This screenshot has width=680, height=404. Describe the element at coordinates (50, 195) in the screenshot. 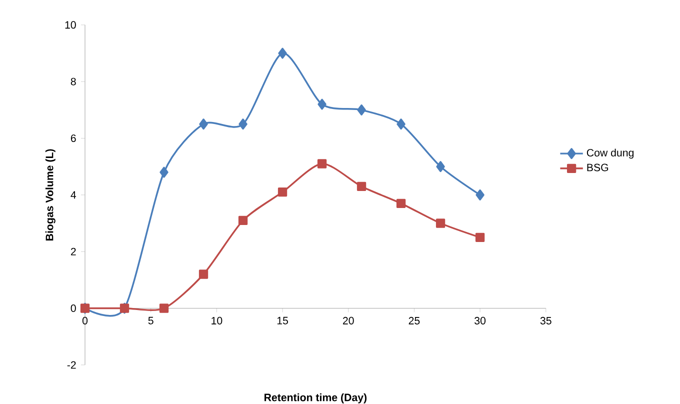

I see `y-axis-title: Biogas Volume (L)` at that location.